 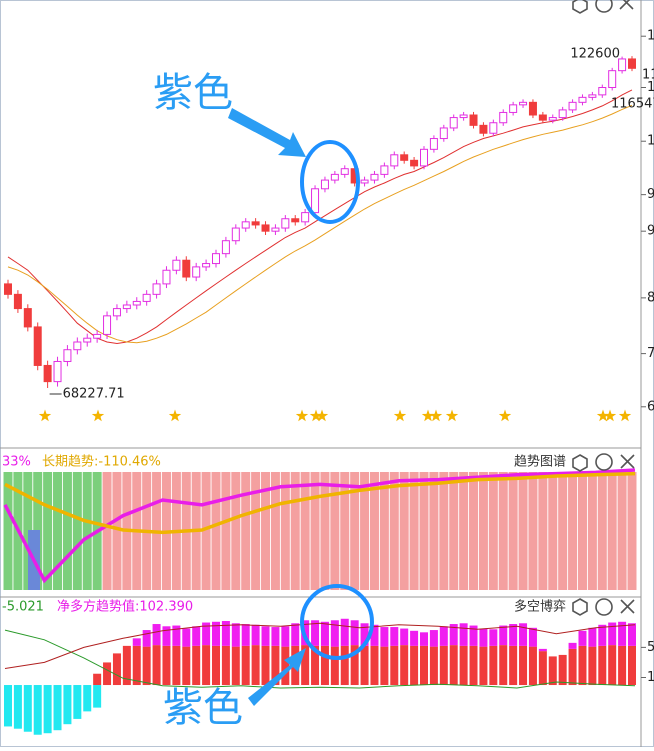 I want to click on legend-entry: 长期趋势:-110.46%, so click(x=101, y=462).